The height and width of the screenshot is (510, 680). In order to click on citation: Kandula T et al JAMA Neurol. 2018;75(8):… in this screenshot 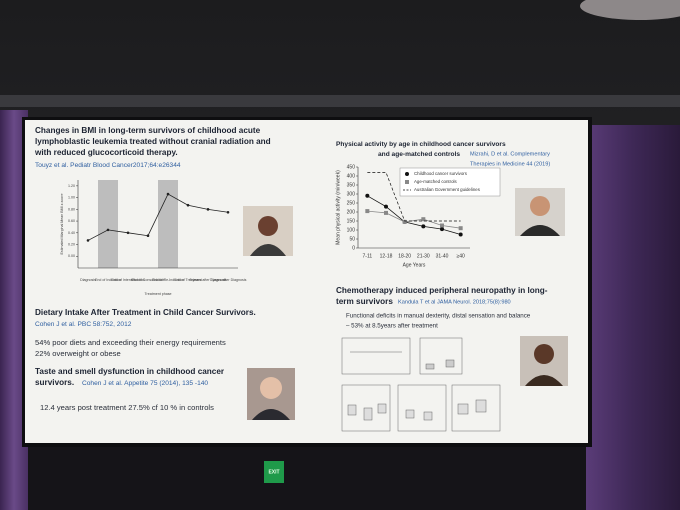, I will do `click(454, 302)`.